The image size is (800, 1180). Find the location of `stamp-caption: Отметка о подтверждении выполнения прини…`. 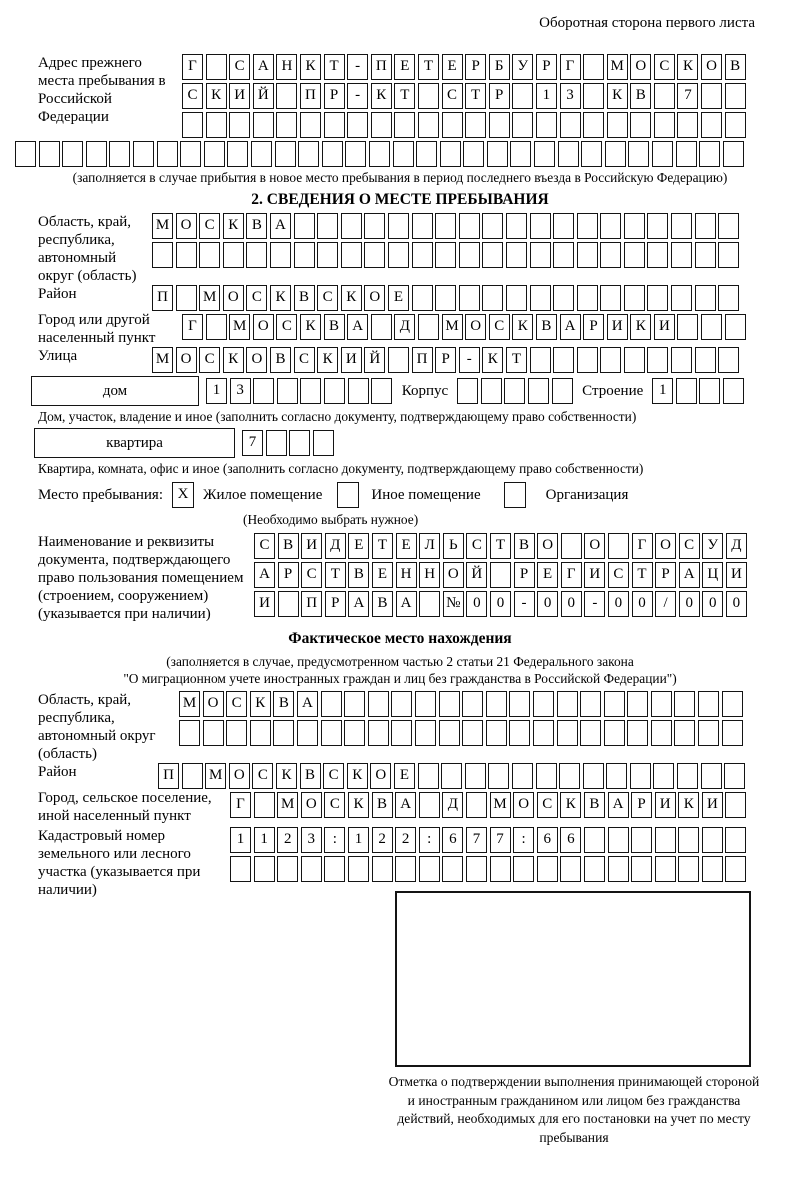

stamp-caption: Отметка о подтверждении выполнения прини… is located at coordinates (574, 1109).